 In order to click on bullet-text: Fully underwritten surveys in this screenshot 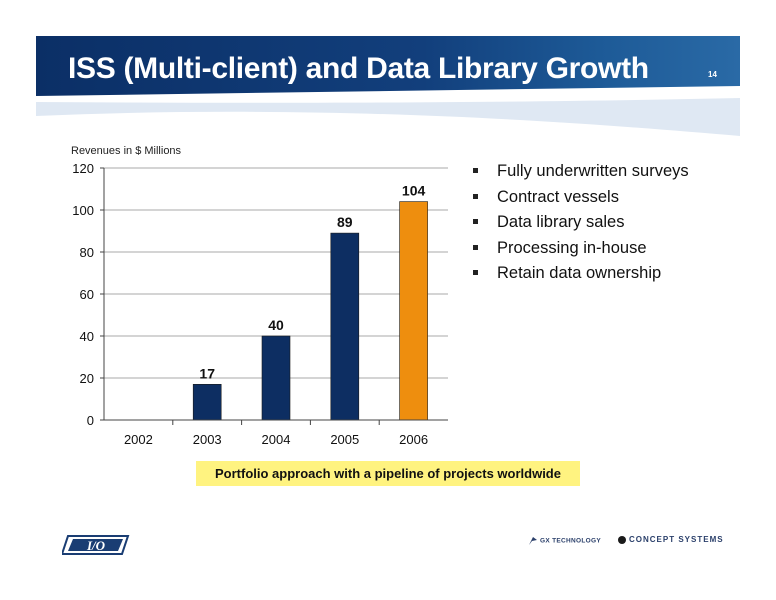, I will do `click(593, 171)`.